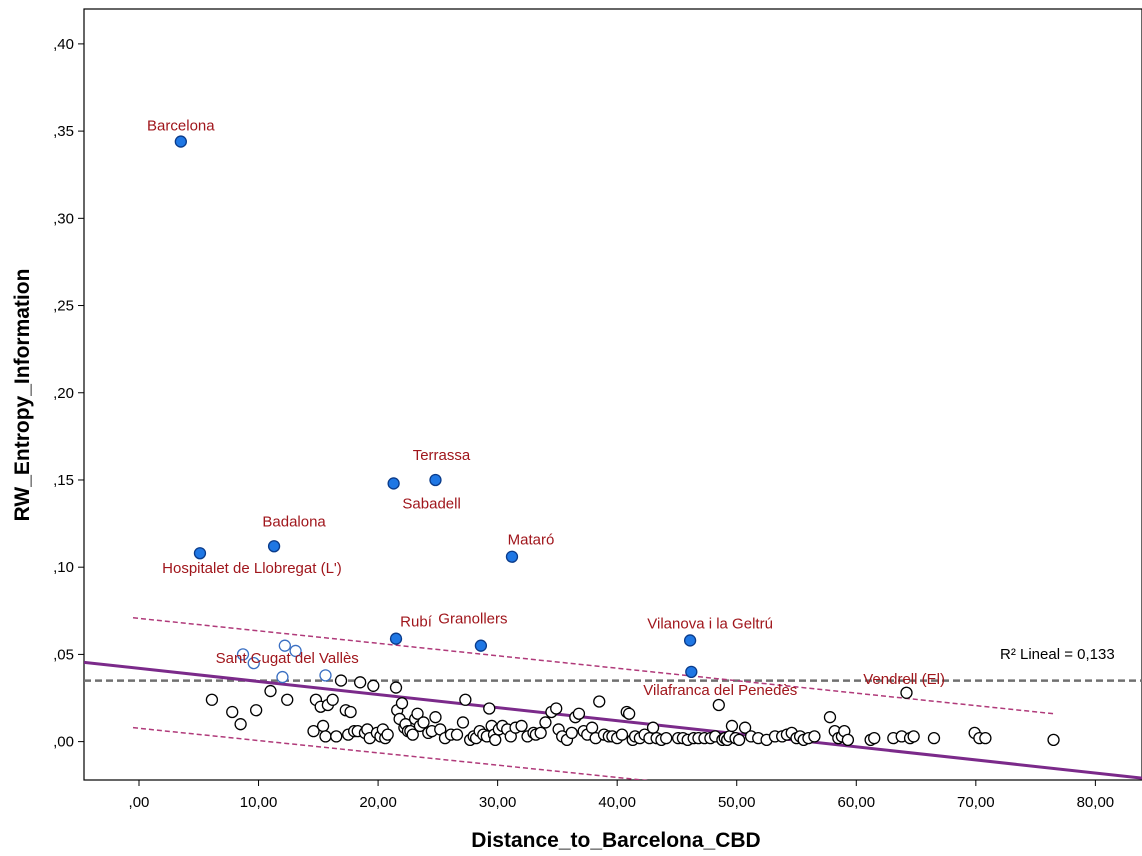 The height and width of the screenshot is (856, 1142). What do you see at coordinates (63, 306) in the screenshot?
I see `y-tick-label: ,25` at bounding box center [63, 306].